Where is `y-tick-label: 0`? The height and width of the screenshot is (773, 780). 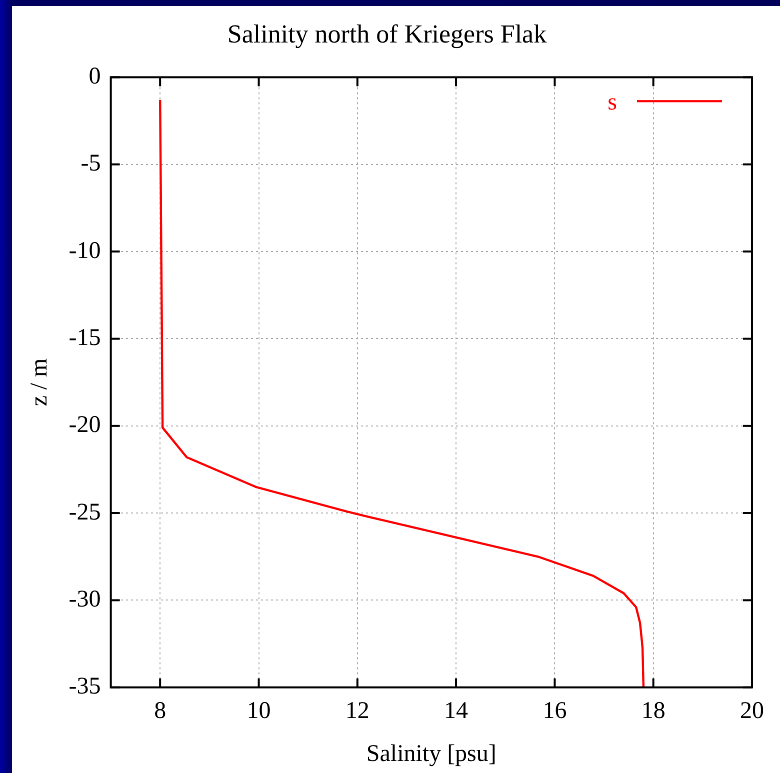
y-tick-label: 0 is located at coordinates (94, 76).